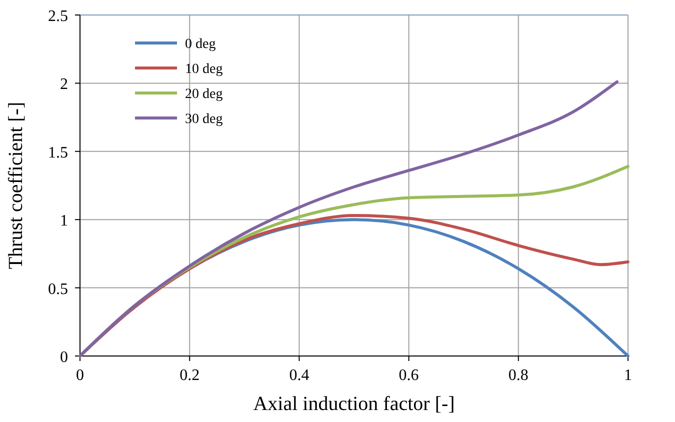 The width and height of the screenshot is (675, 422). What do you see at coordinates (204, 119) in the screenshot?
I see `legend-label: 30 deg` at bounding box center [204, 119].